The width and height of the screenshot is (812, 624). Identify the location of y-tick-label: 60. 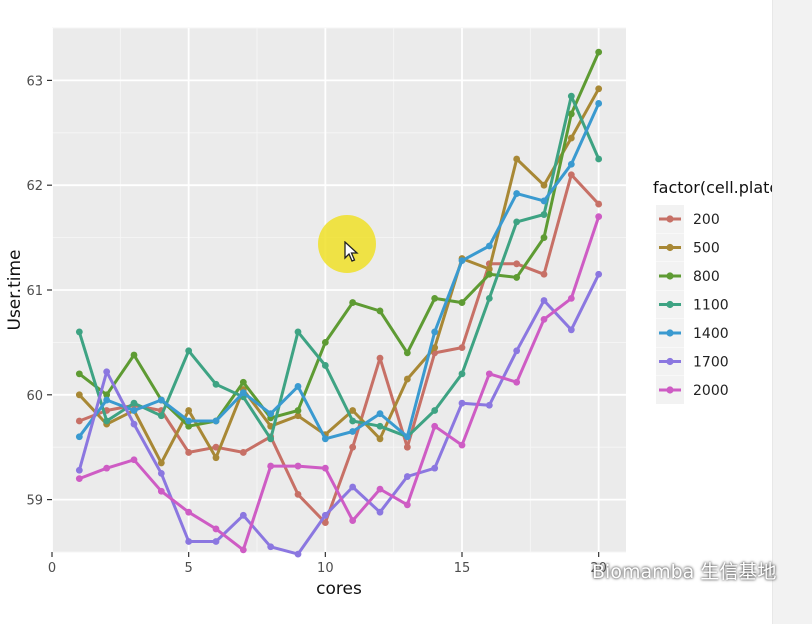
(34, 396).